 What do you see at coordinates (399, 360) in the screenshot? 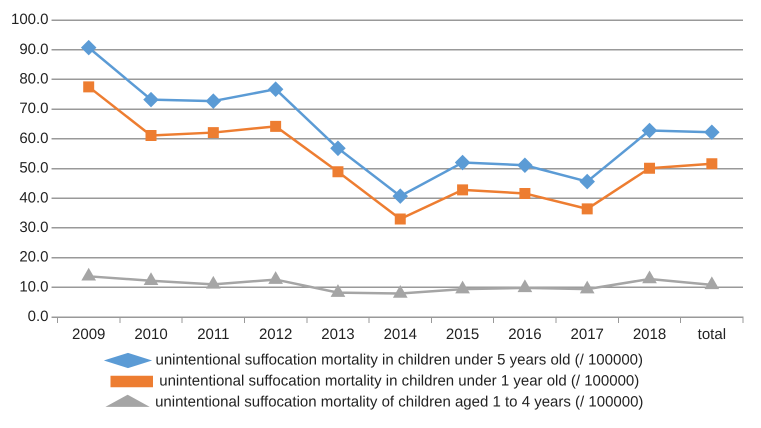
I see `legend-label: unintentional suffocation mortality in children under 5 years old (/ 100000)` at bounding box center [399, 360].